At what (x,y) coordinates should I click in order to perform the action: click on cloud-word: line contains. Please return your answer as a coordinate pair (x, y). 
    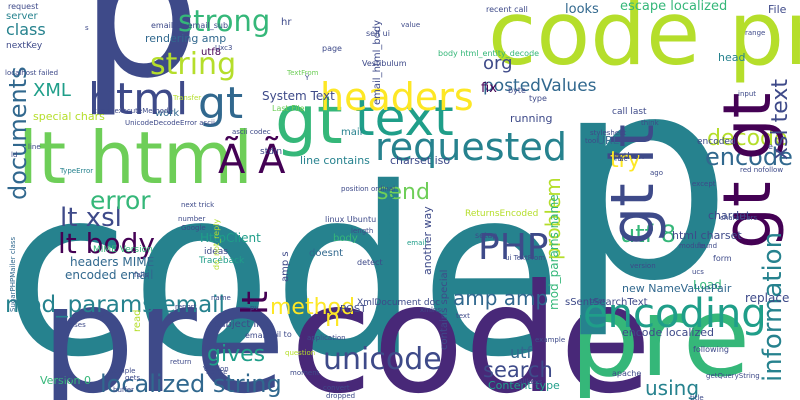
    Looking at the image, I should click on (335, 160).